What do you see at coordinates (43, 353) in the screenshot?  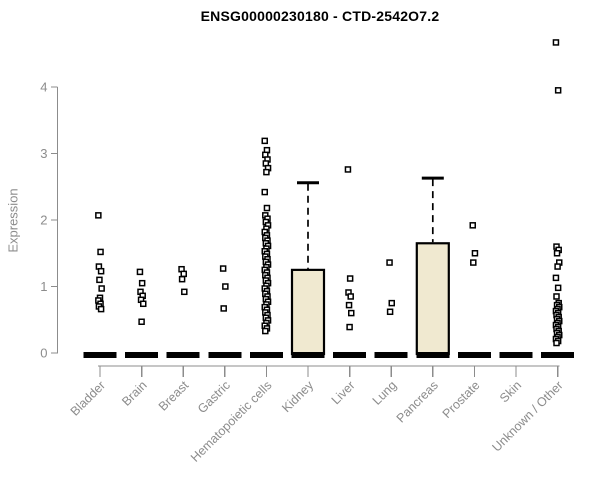 I see `y-tick-label: 0` at bounding box center [43, 353].